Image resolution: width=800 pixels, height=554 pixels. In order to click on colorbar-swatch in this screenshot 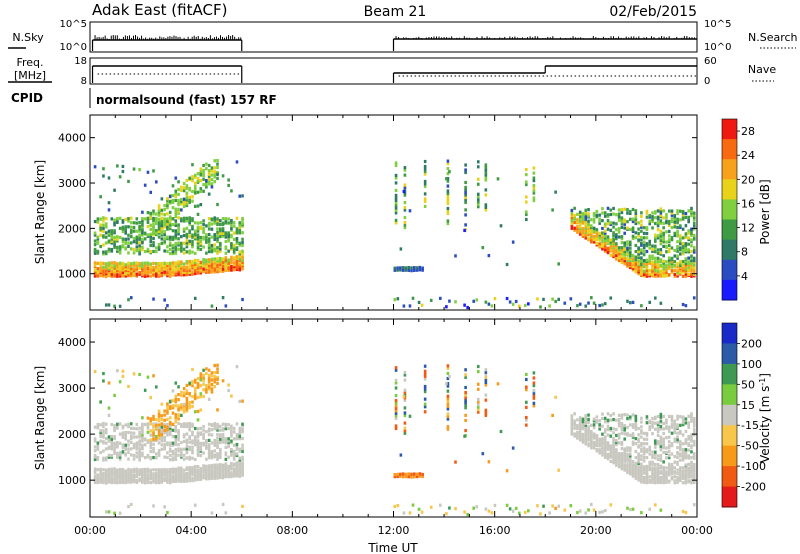, I will do `click(729, 436)`.